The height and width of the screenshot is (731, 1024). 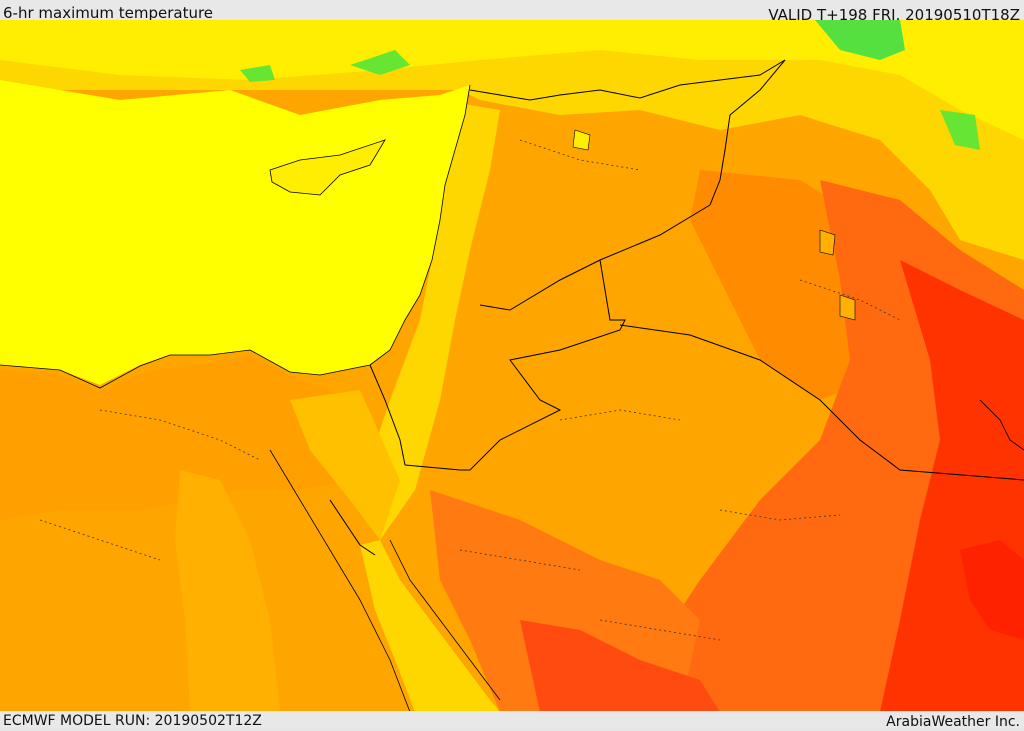 I want to click on green-patch-caucasus, so click(x=860, y=40).